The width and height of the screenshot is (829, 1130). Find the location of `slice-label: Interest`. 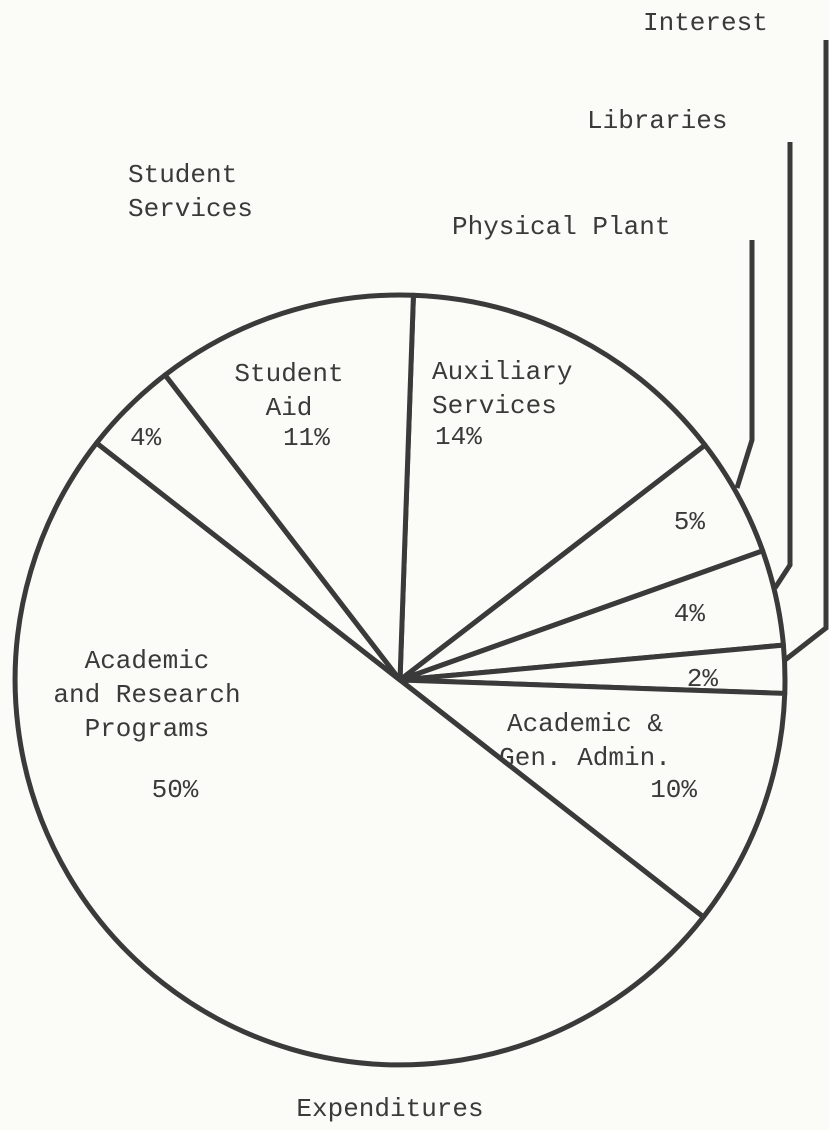

slice-label: Interest is located at coordinates (705, 23).